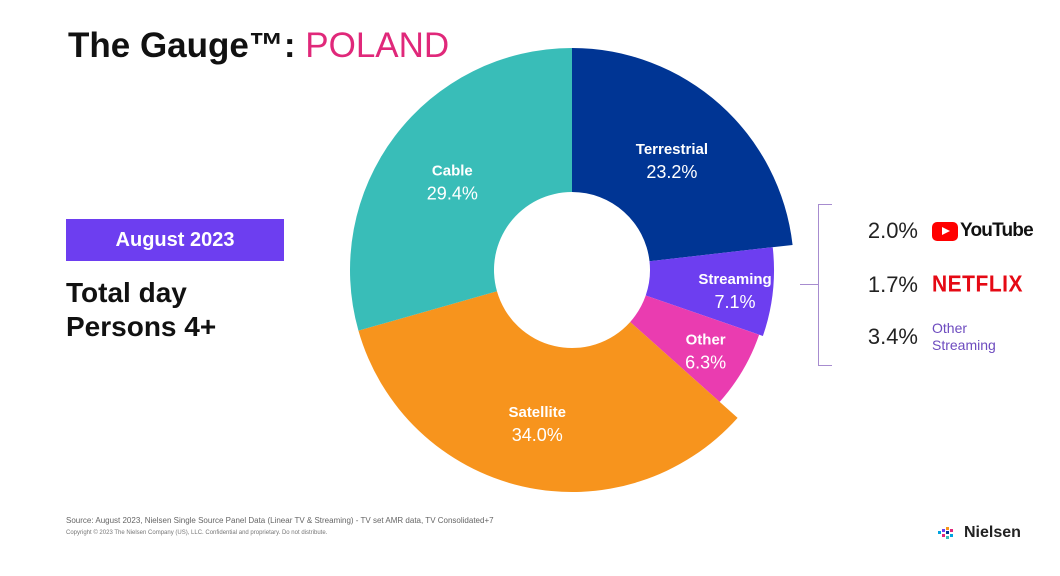  I want to click on nielsen-logo: Nielsen, so click(979, 533).